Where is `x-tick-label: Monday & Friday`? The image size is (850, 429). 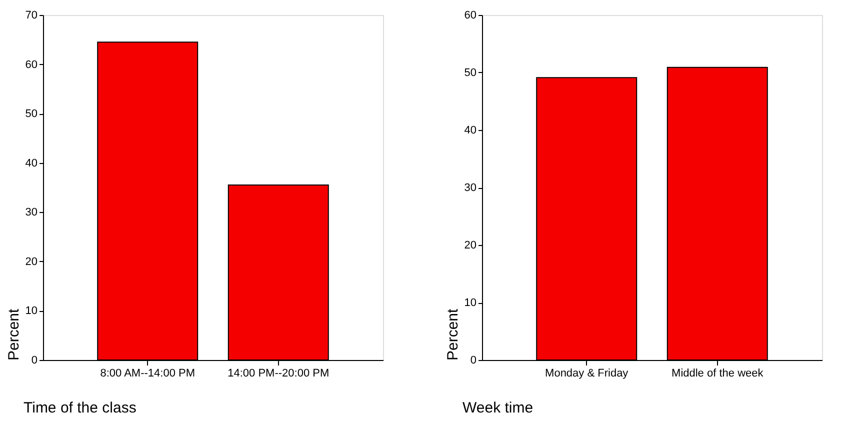 x-tick-label: Monday & Friday is located at coordinates (587, 374).